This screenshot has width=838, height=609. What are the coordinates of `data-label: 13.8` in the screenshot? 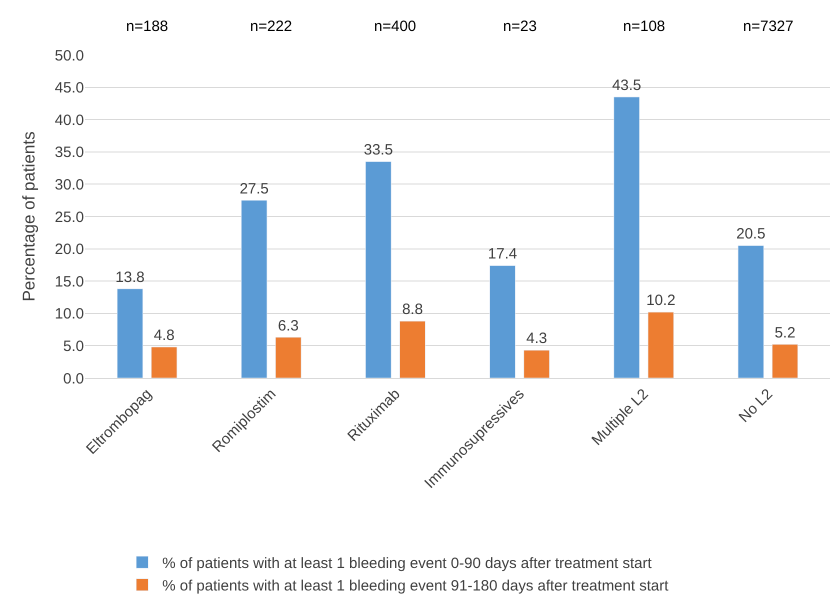 It's located at (130, 277).